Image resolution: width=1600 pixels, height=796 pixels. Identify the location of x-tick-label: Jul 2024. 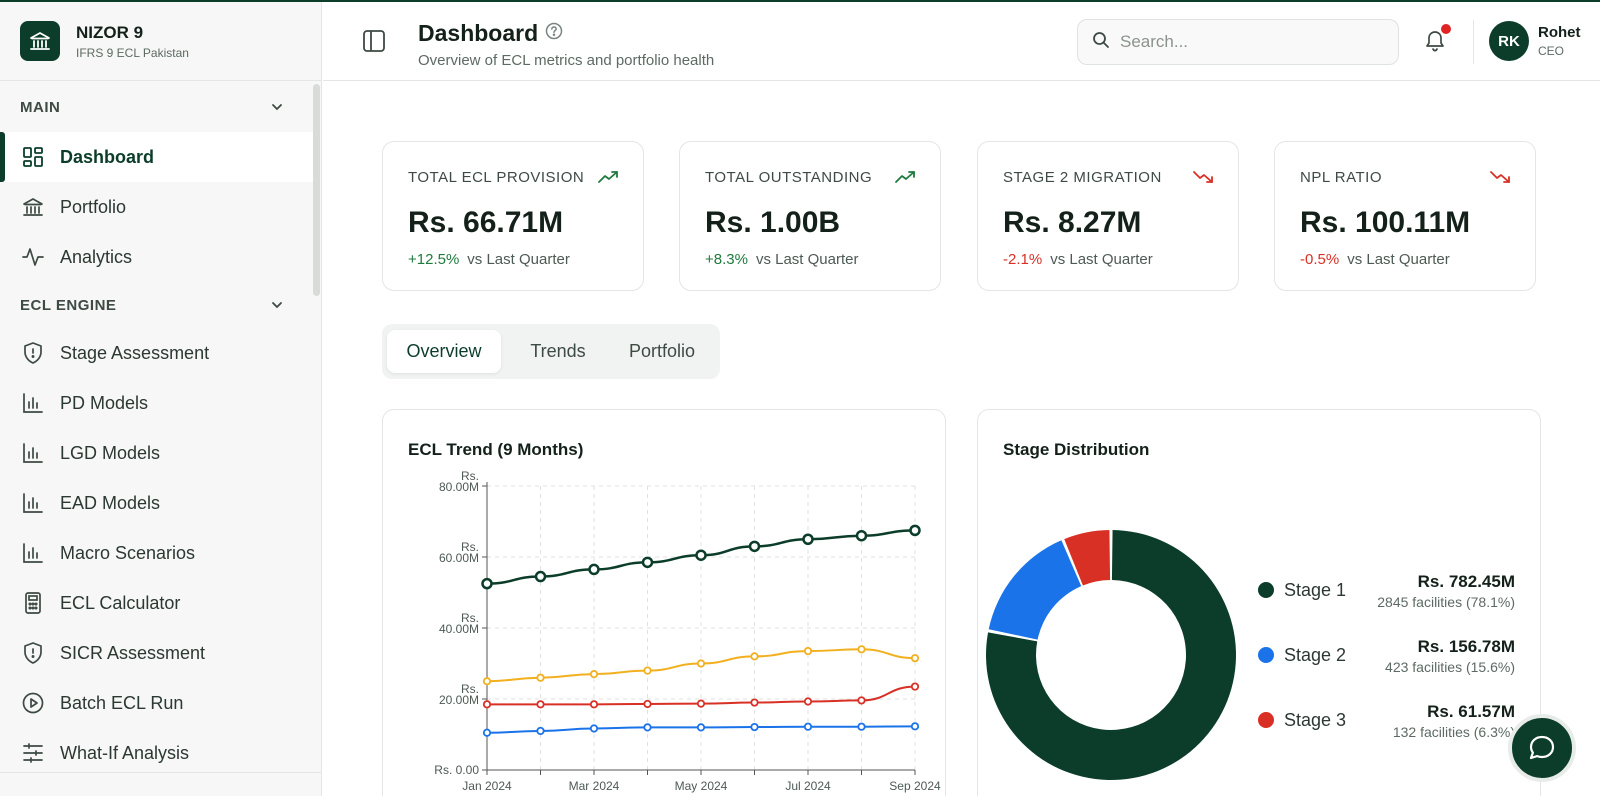
(808, 786).